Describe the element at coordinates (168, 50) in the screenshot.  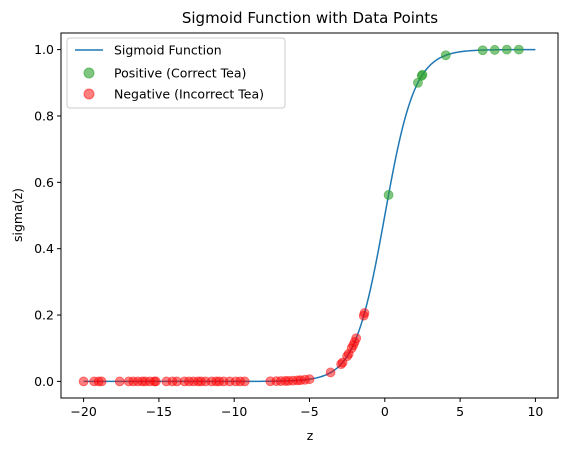
I see `legend-label-sigmoid: Sigmoid Function` at that location.